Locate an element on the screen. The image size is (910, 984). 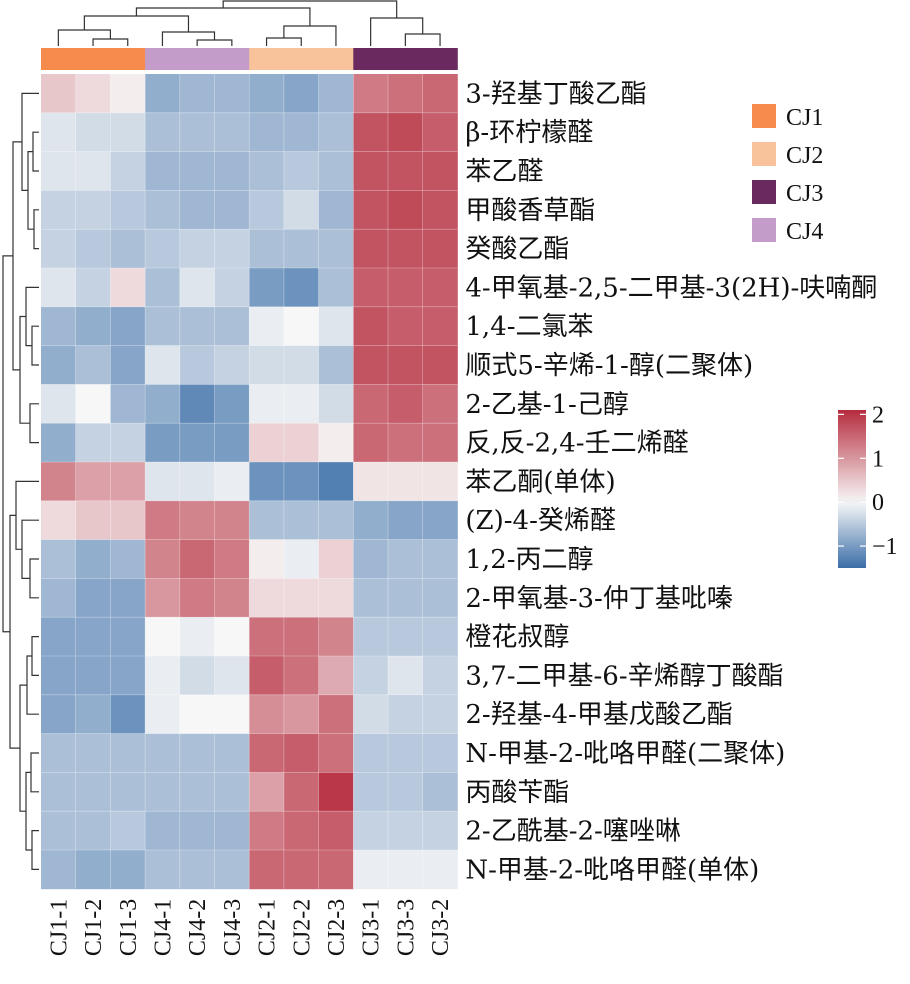
legend-label: CJ2 is located at coordinates (804, 156).